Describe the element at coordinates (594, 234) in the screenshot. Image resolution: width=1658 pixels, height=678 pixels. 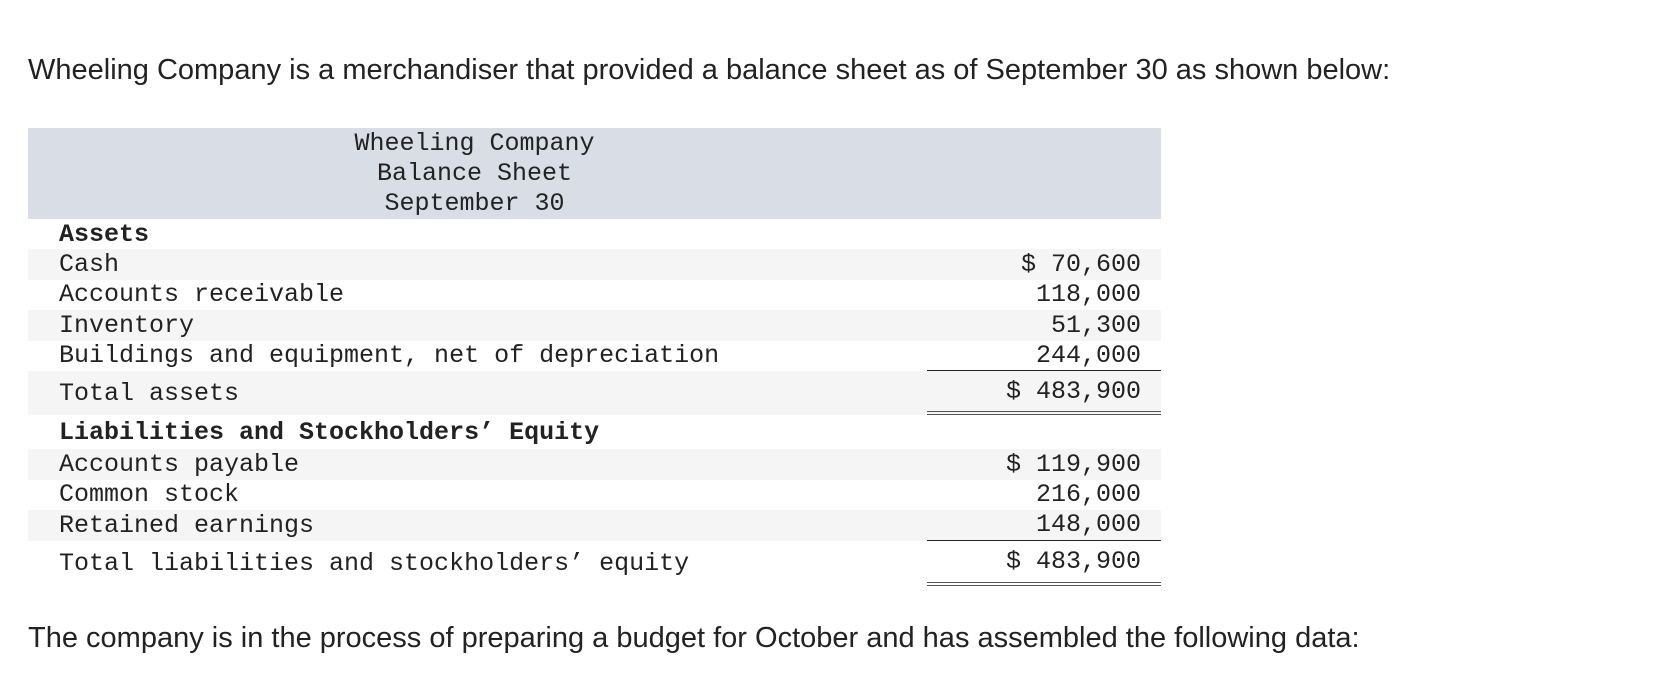
I see `section-heading-row: Assets` at that location.